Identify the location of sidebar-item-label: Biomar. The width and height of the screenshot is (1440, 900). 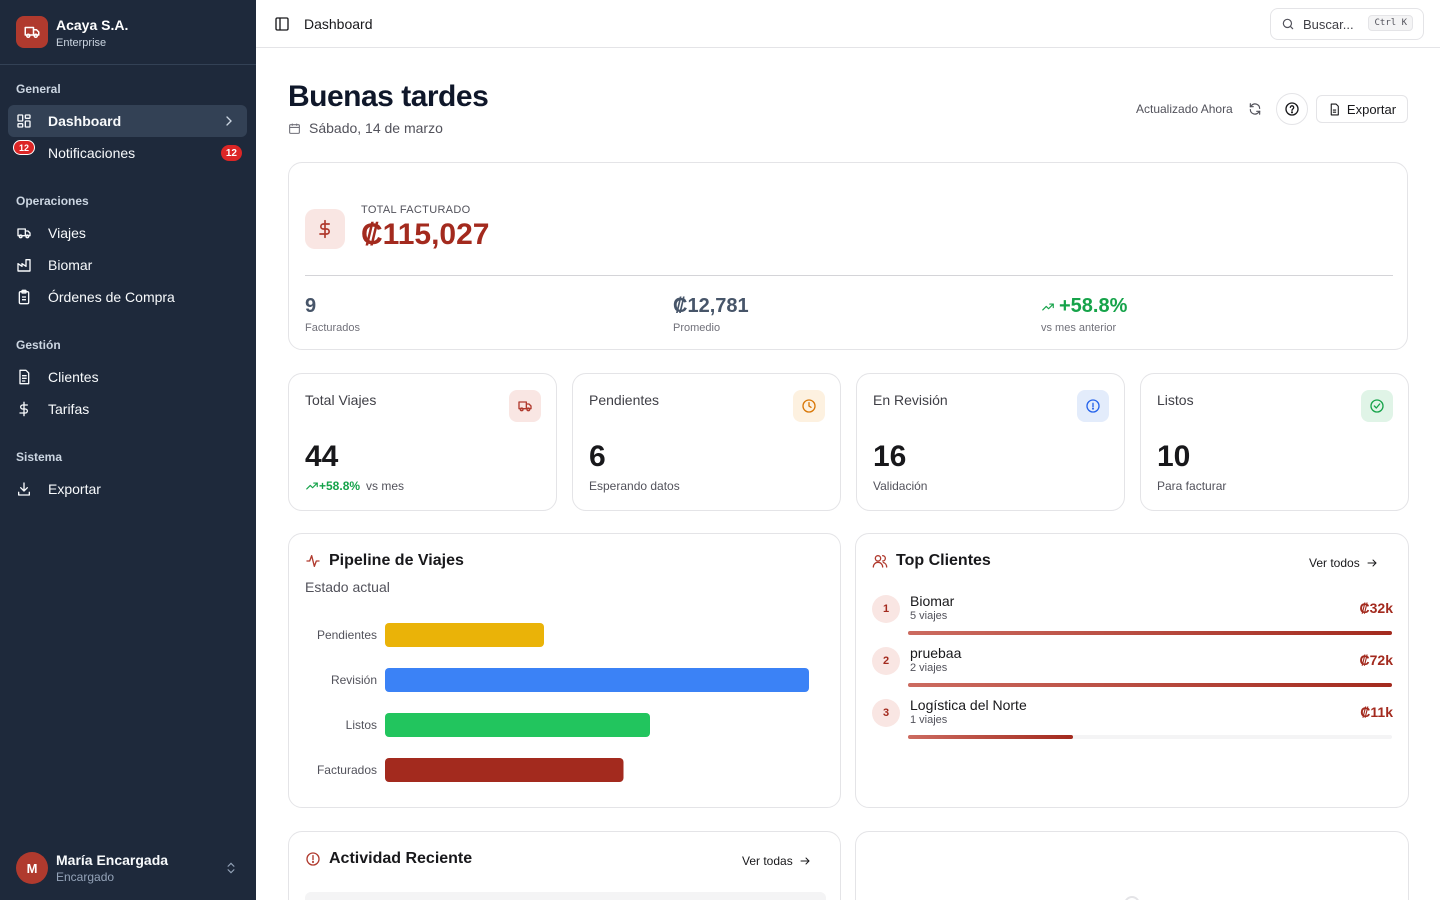
(70, 265).